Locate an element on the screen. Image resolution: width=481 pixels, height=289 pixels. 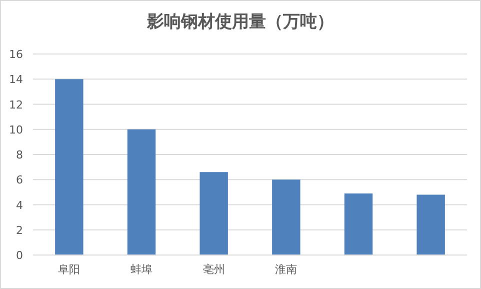
y-tick-label: 8 is located at coordinates (19, 155).